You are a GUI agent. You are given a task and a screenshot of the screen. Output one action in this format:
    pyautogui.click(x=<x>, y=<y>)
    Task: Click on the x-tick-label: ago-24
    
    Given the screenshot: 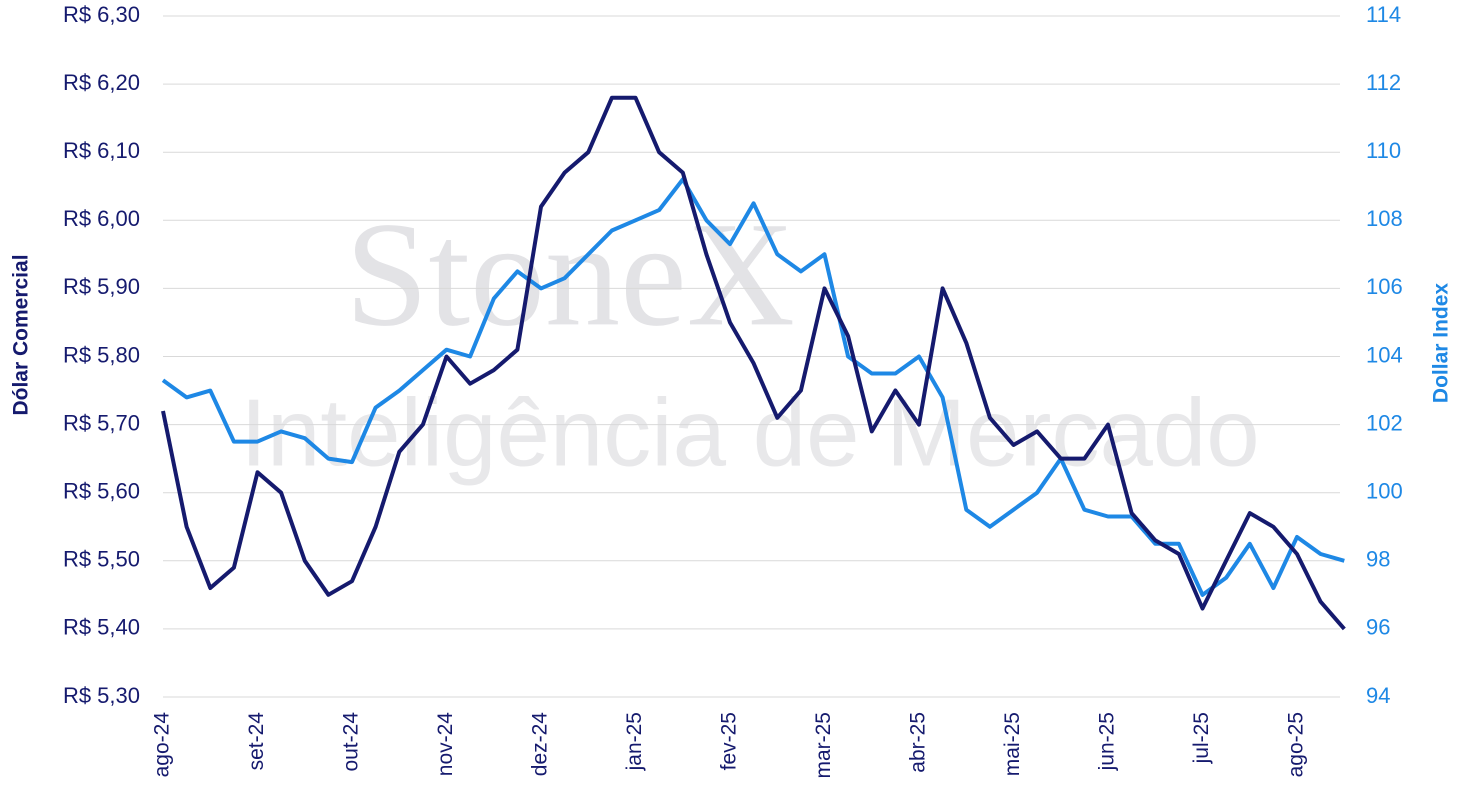 What is the action you would take?
    pyautogui.click(x=162, y=745)
    